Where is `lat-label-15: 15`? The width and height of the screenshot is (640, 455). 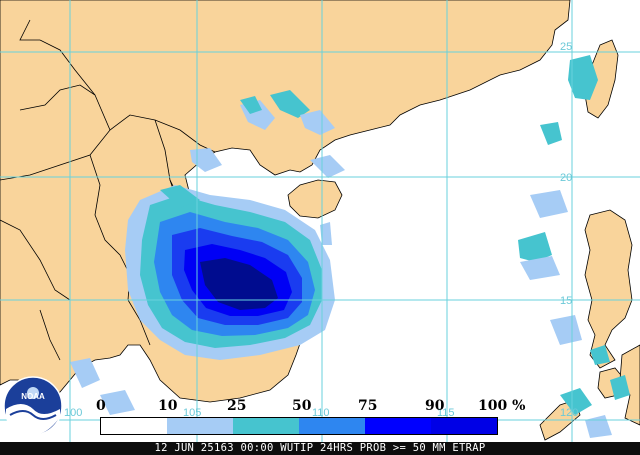
lat-label-15: 15 is located at coordinates (566, 301).